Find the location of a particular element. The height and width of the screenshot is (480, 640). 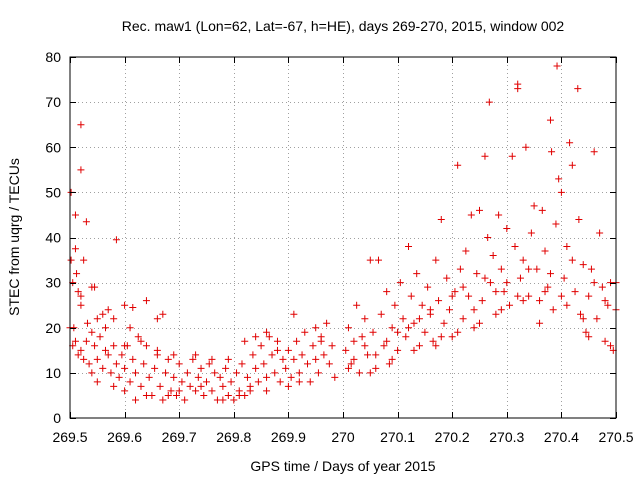

y-tick-label: 40 is located at coordinates (53, 238).